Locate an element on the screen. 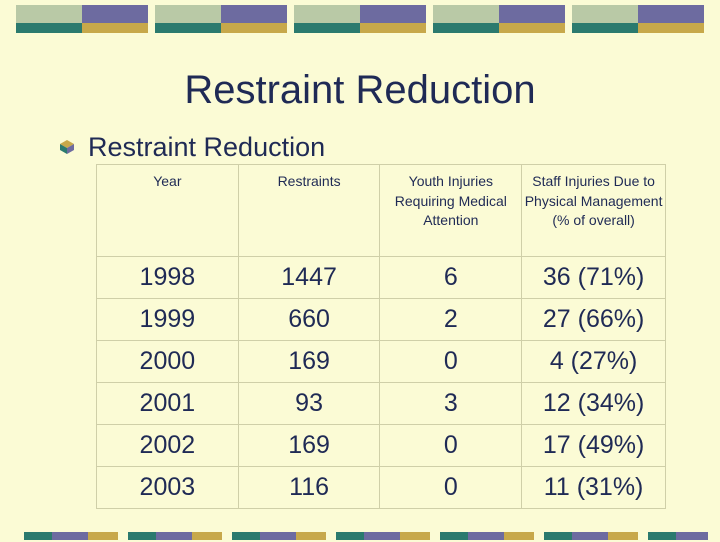  bullet-cube-icon is located at coordinates (67, 147).